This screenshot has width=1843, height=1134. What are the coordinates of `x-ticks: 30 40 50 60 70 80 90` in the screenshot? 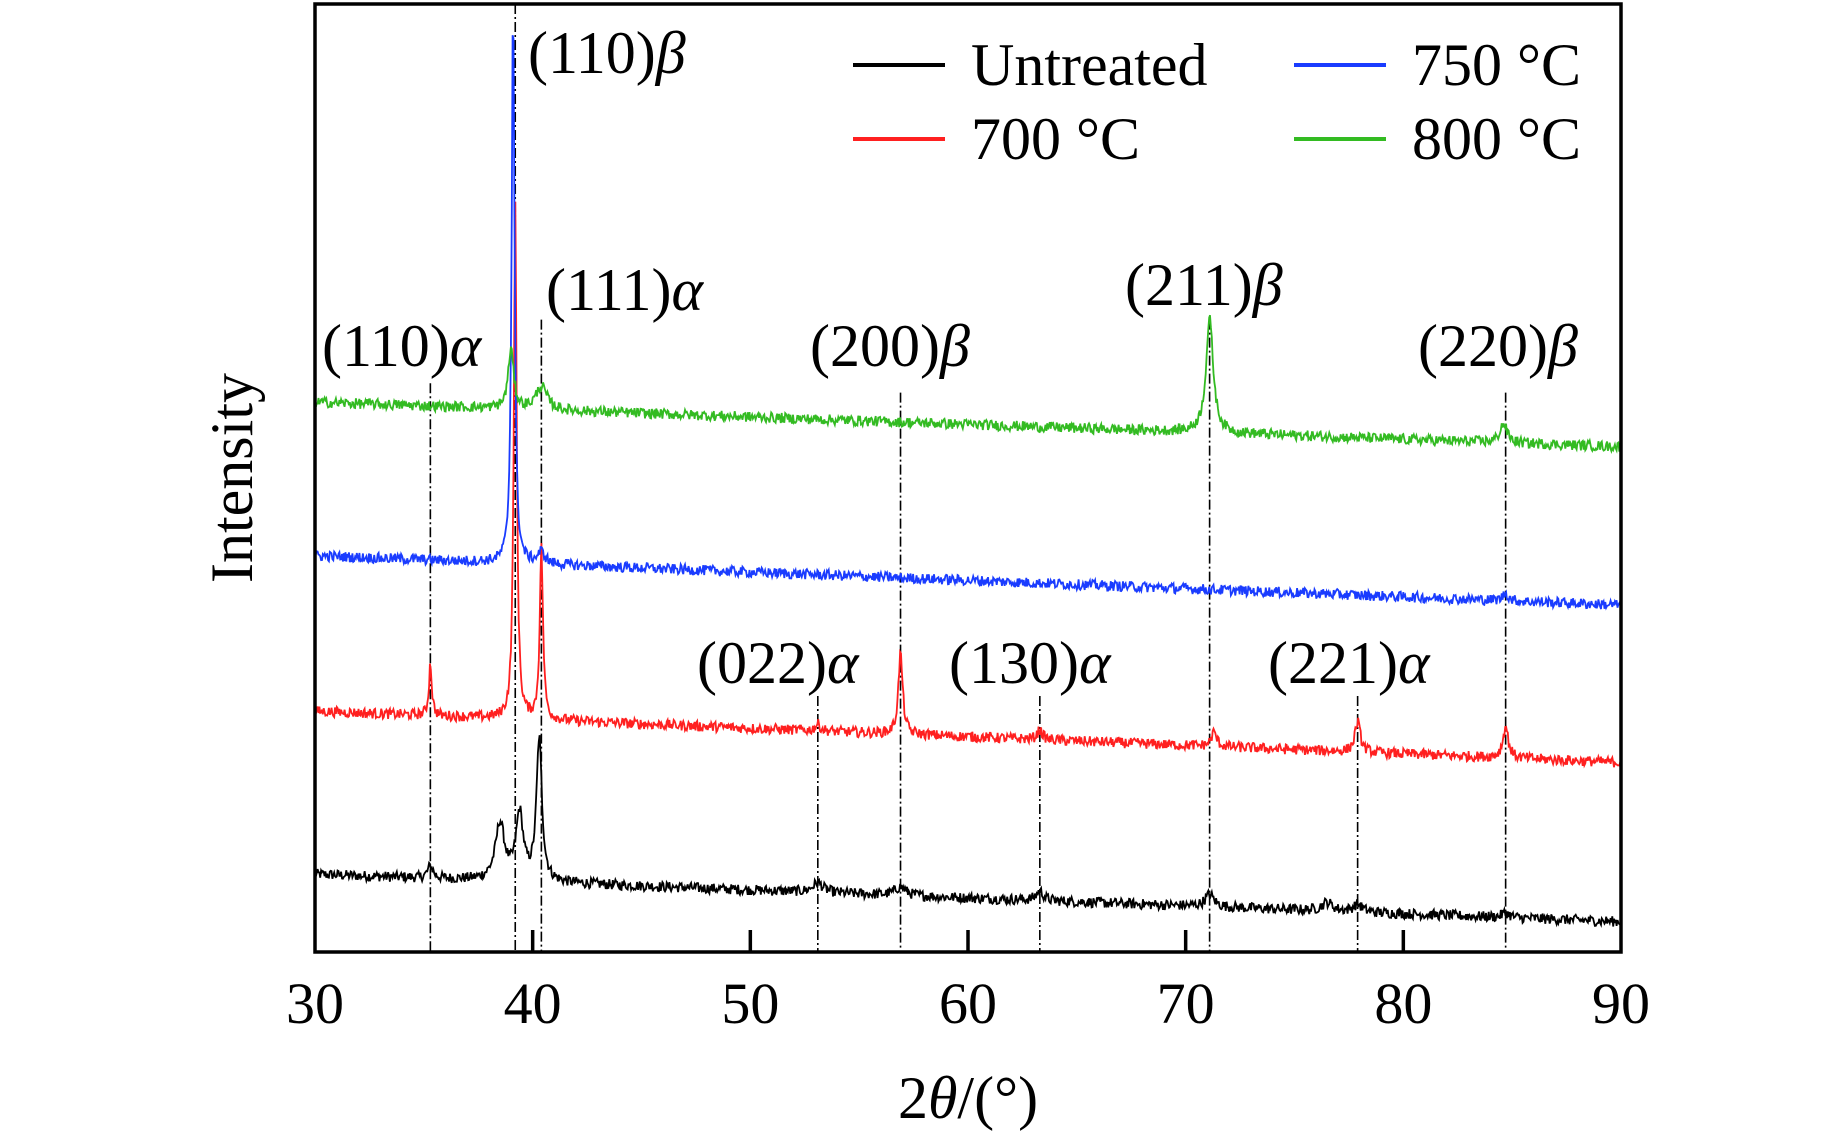 It's located at (968, 983).